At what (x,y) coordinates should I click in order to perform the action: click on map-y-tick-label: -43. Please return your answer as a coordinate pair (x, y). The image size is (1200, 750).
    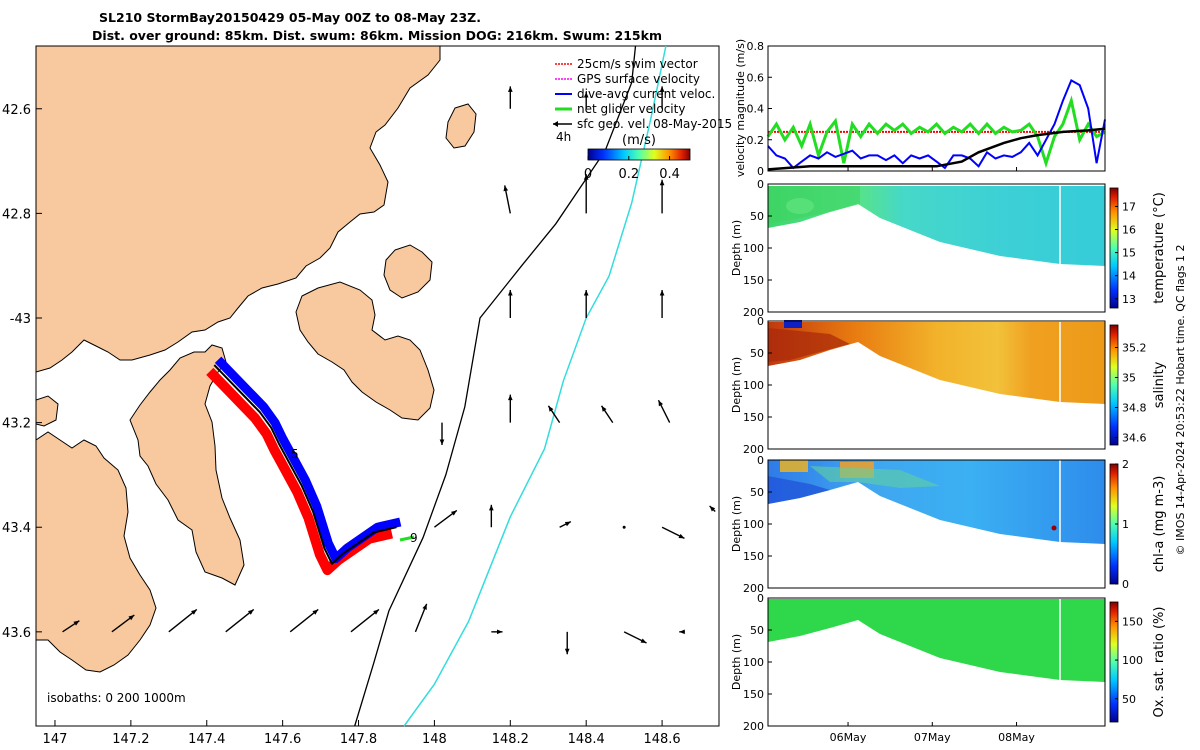
    Looking at the image, I should click on (20, 319).